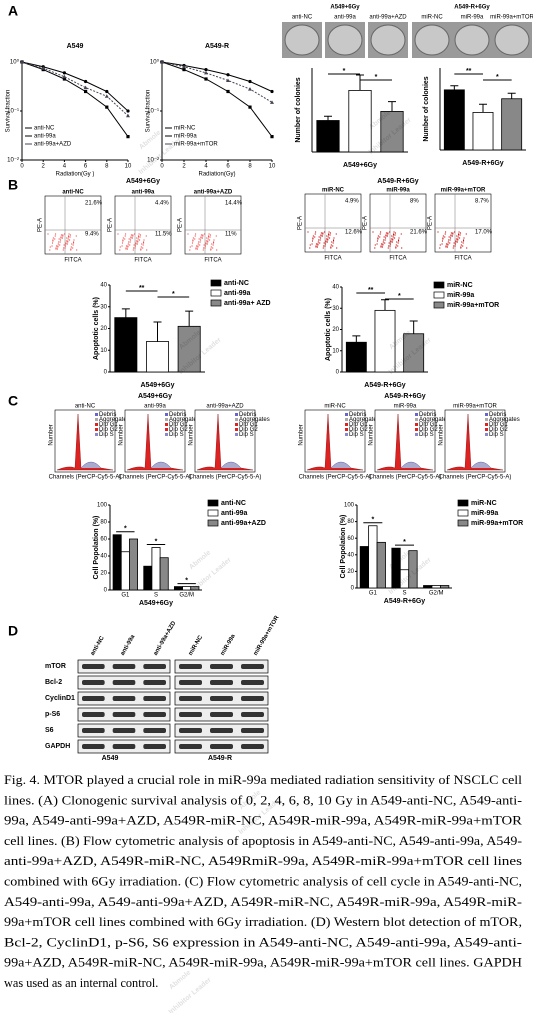  I want to click on legend-label: miR-99a, so click(460, 295).